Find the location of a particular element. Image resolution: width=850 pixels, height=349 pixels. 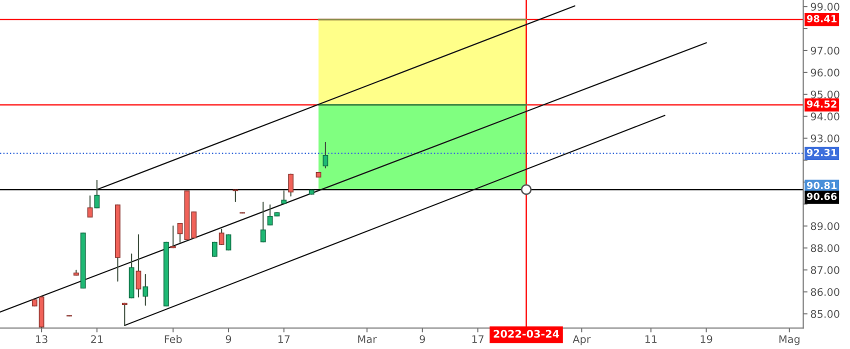

x-tick-label: Mag is located at coordinates (789, 340).